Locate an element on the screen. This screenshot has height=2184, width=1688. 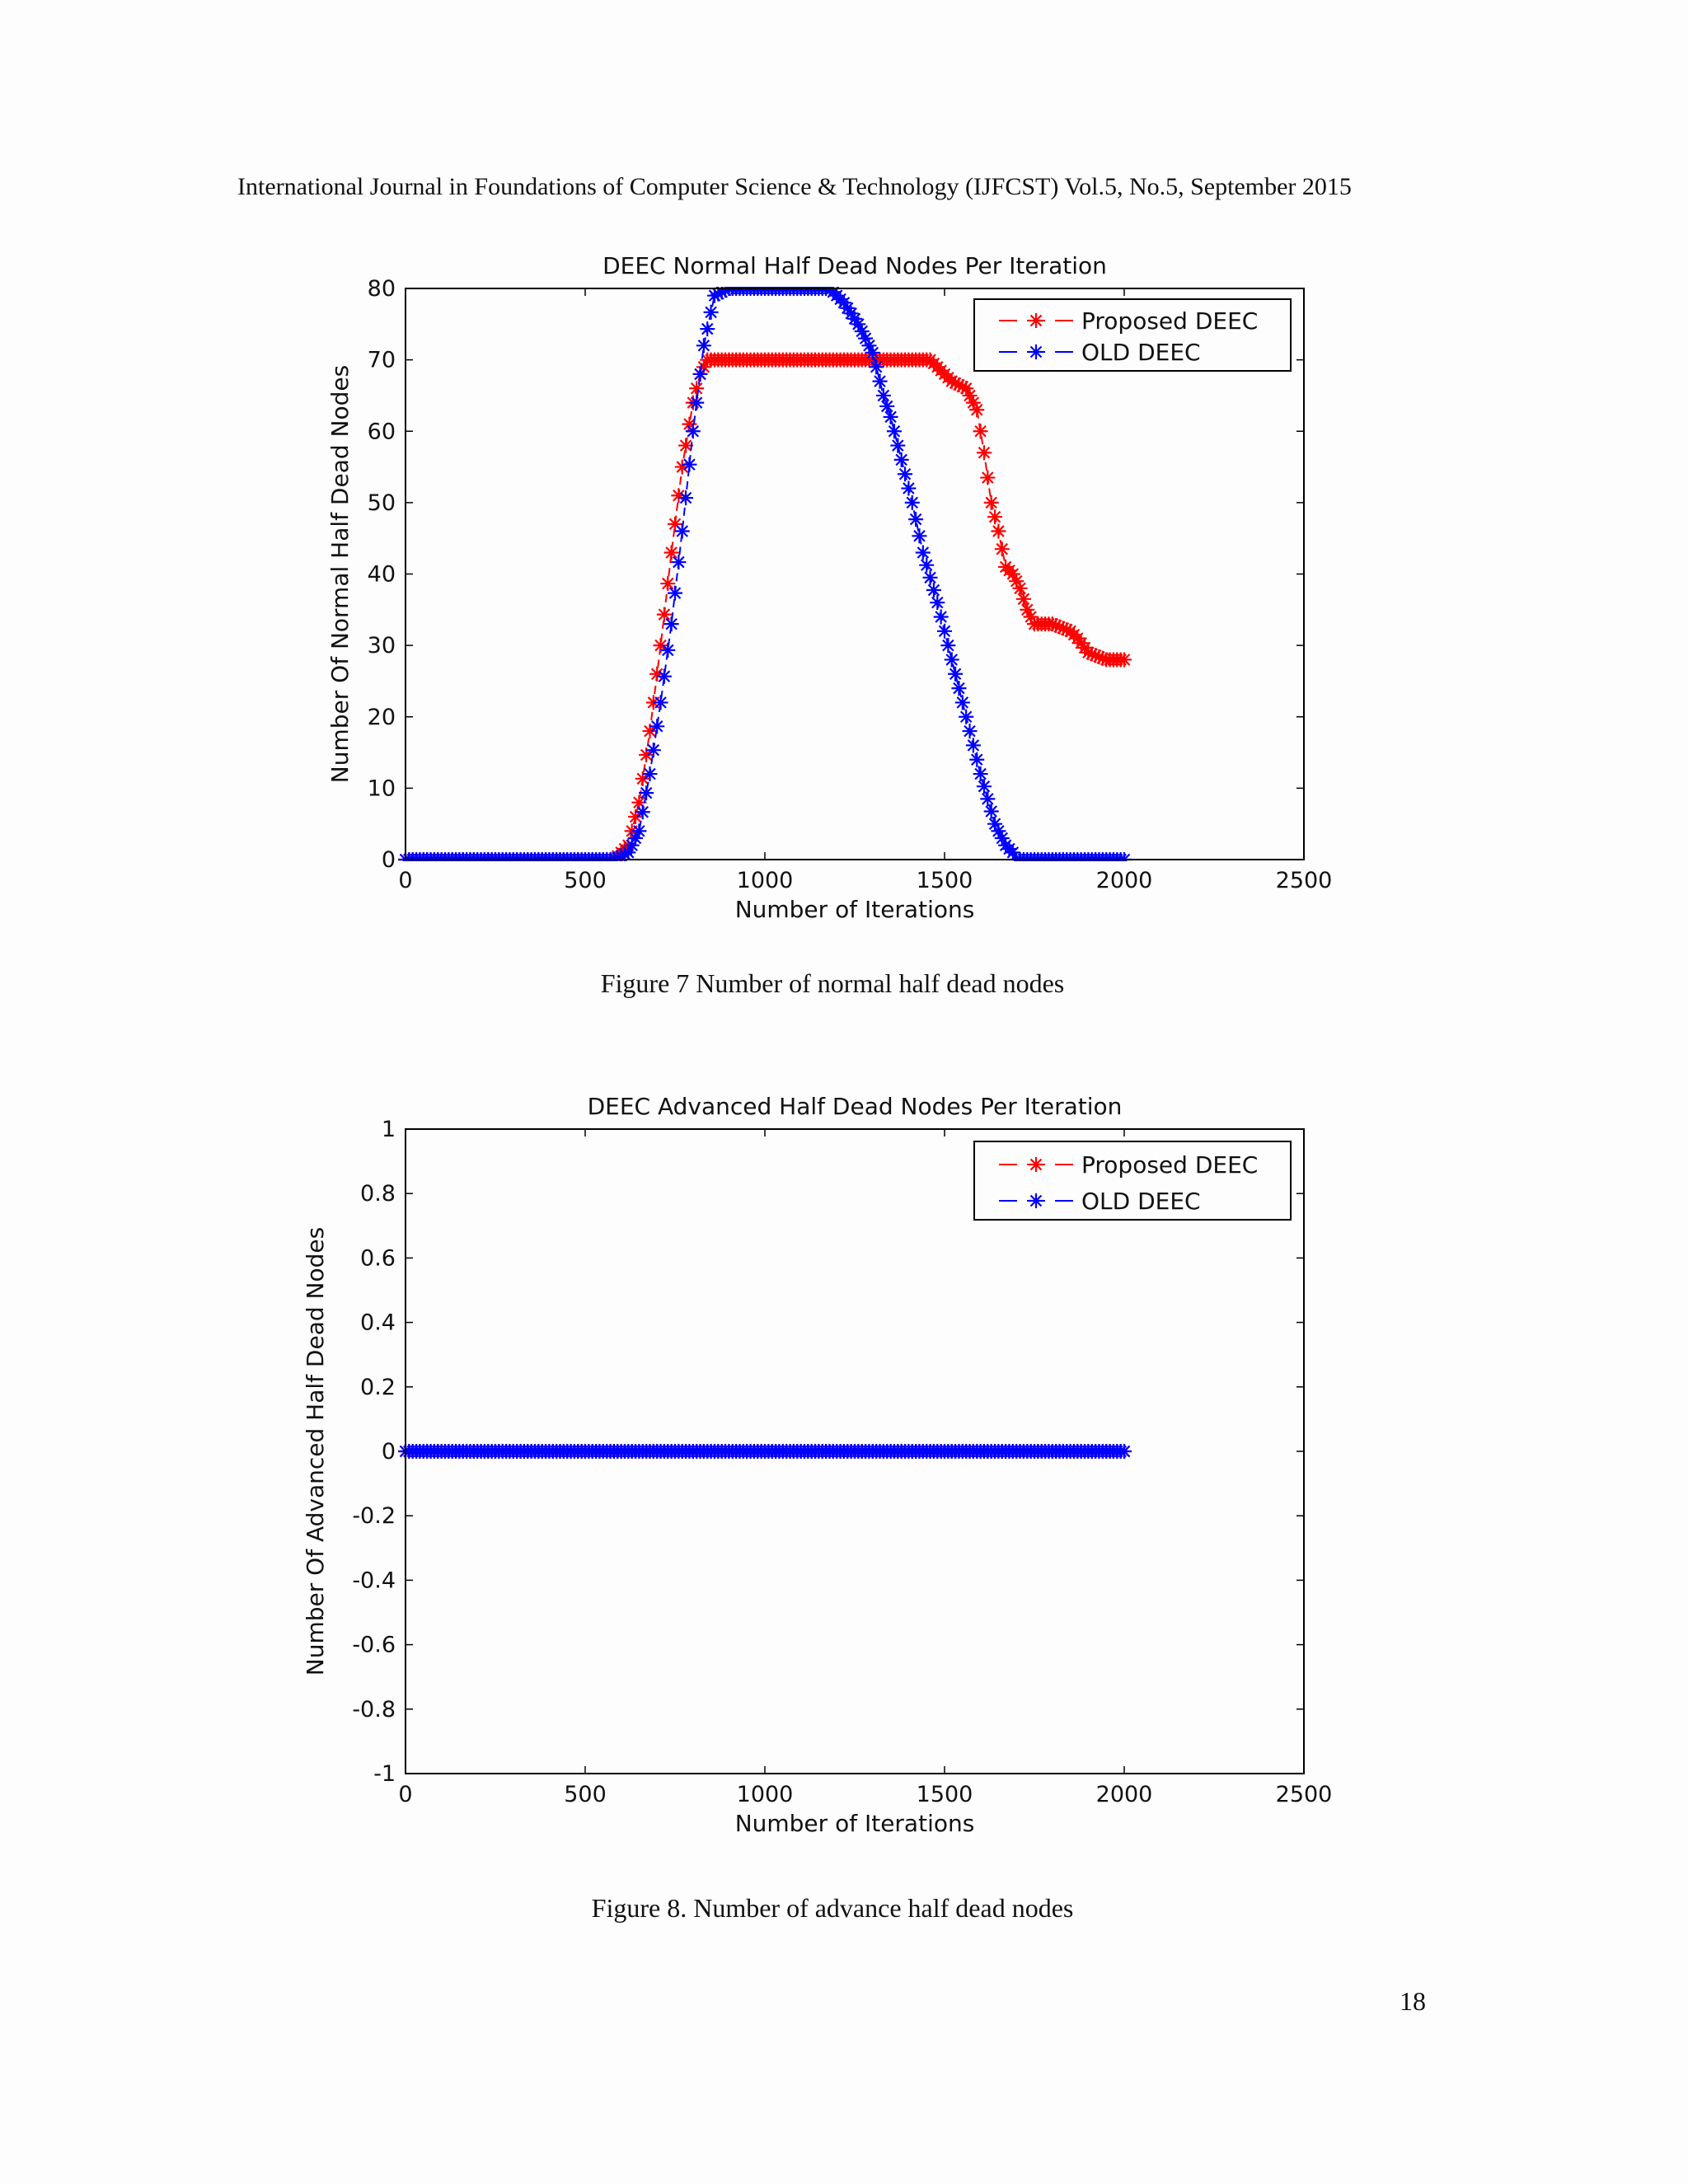
x-tick-label: 2000 is located at coordinates (1124, 1794).